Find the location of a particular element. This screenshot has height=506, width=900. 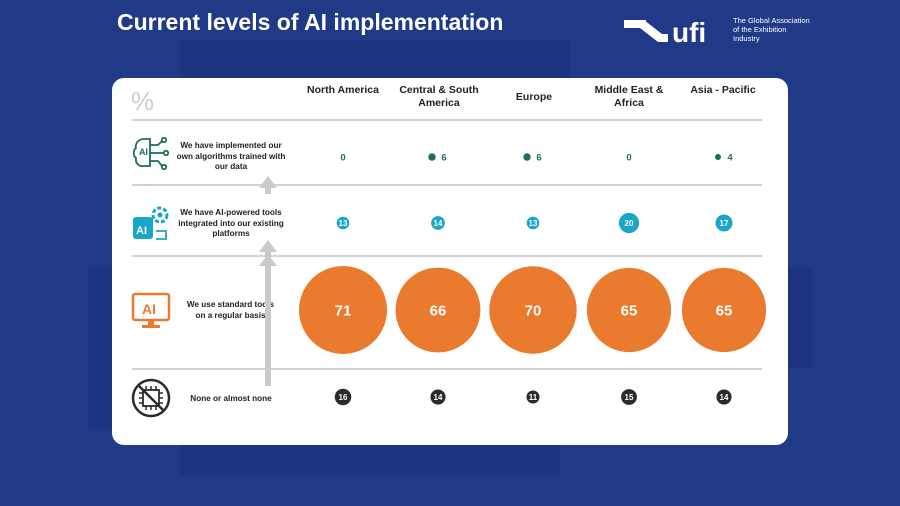

data-point: 20 is located at coordinates (629, 223).